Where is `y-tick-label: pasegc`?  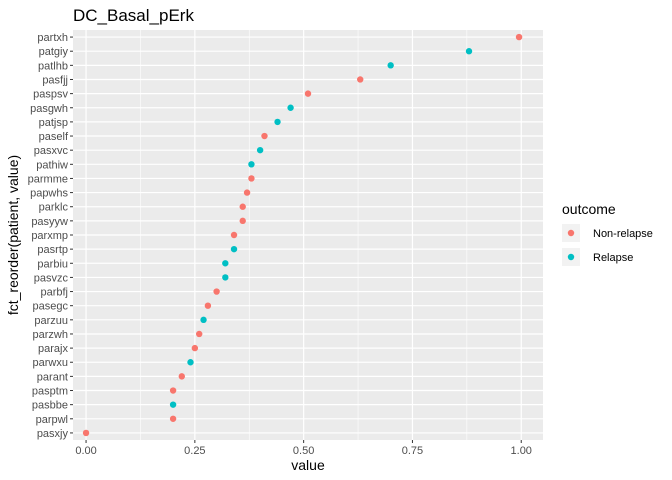
y-tick-label: pasegc is located at coordinates (51, 307).